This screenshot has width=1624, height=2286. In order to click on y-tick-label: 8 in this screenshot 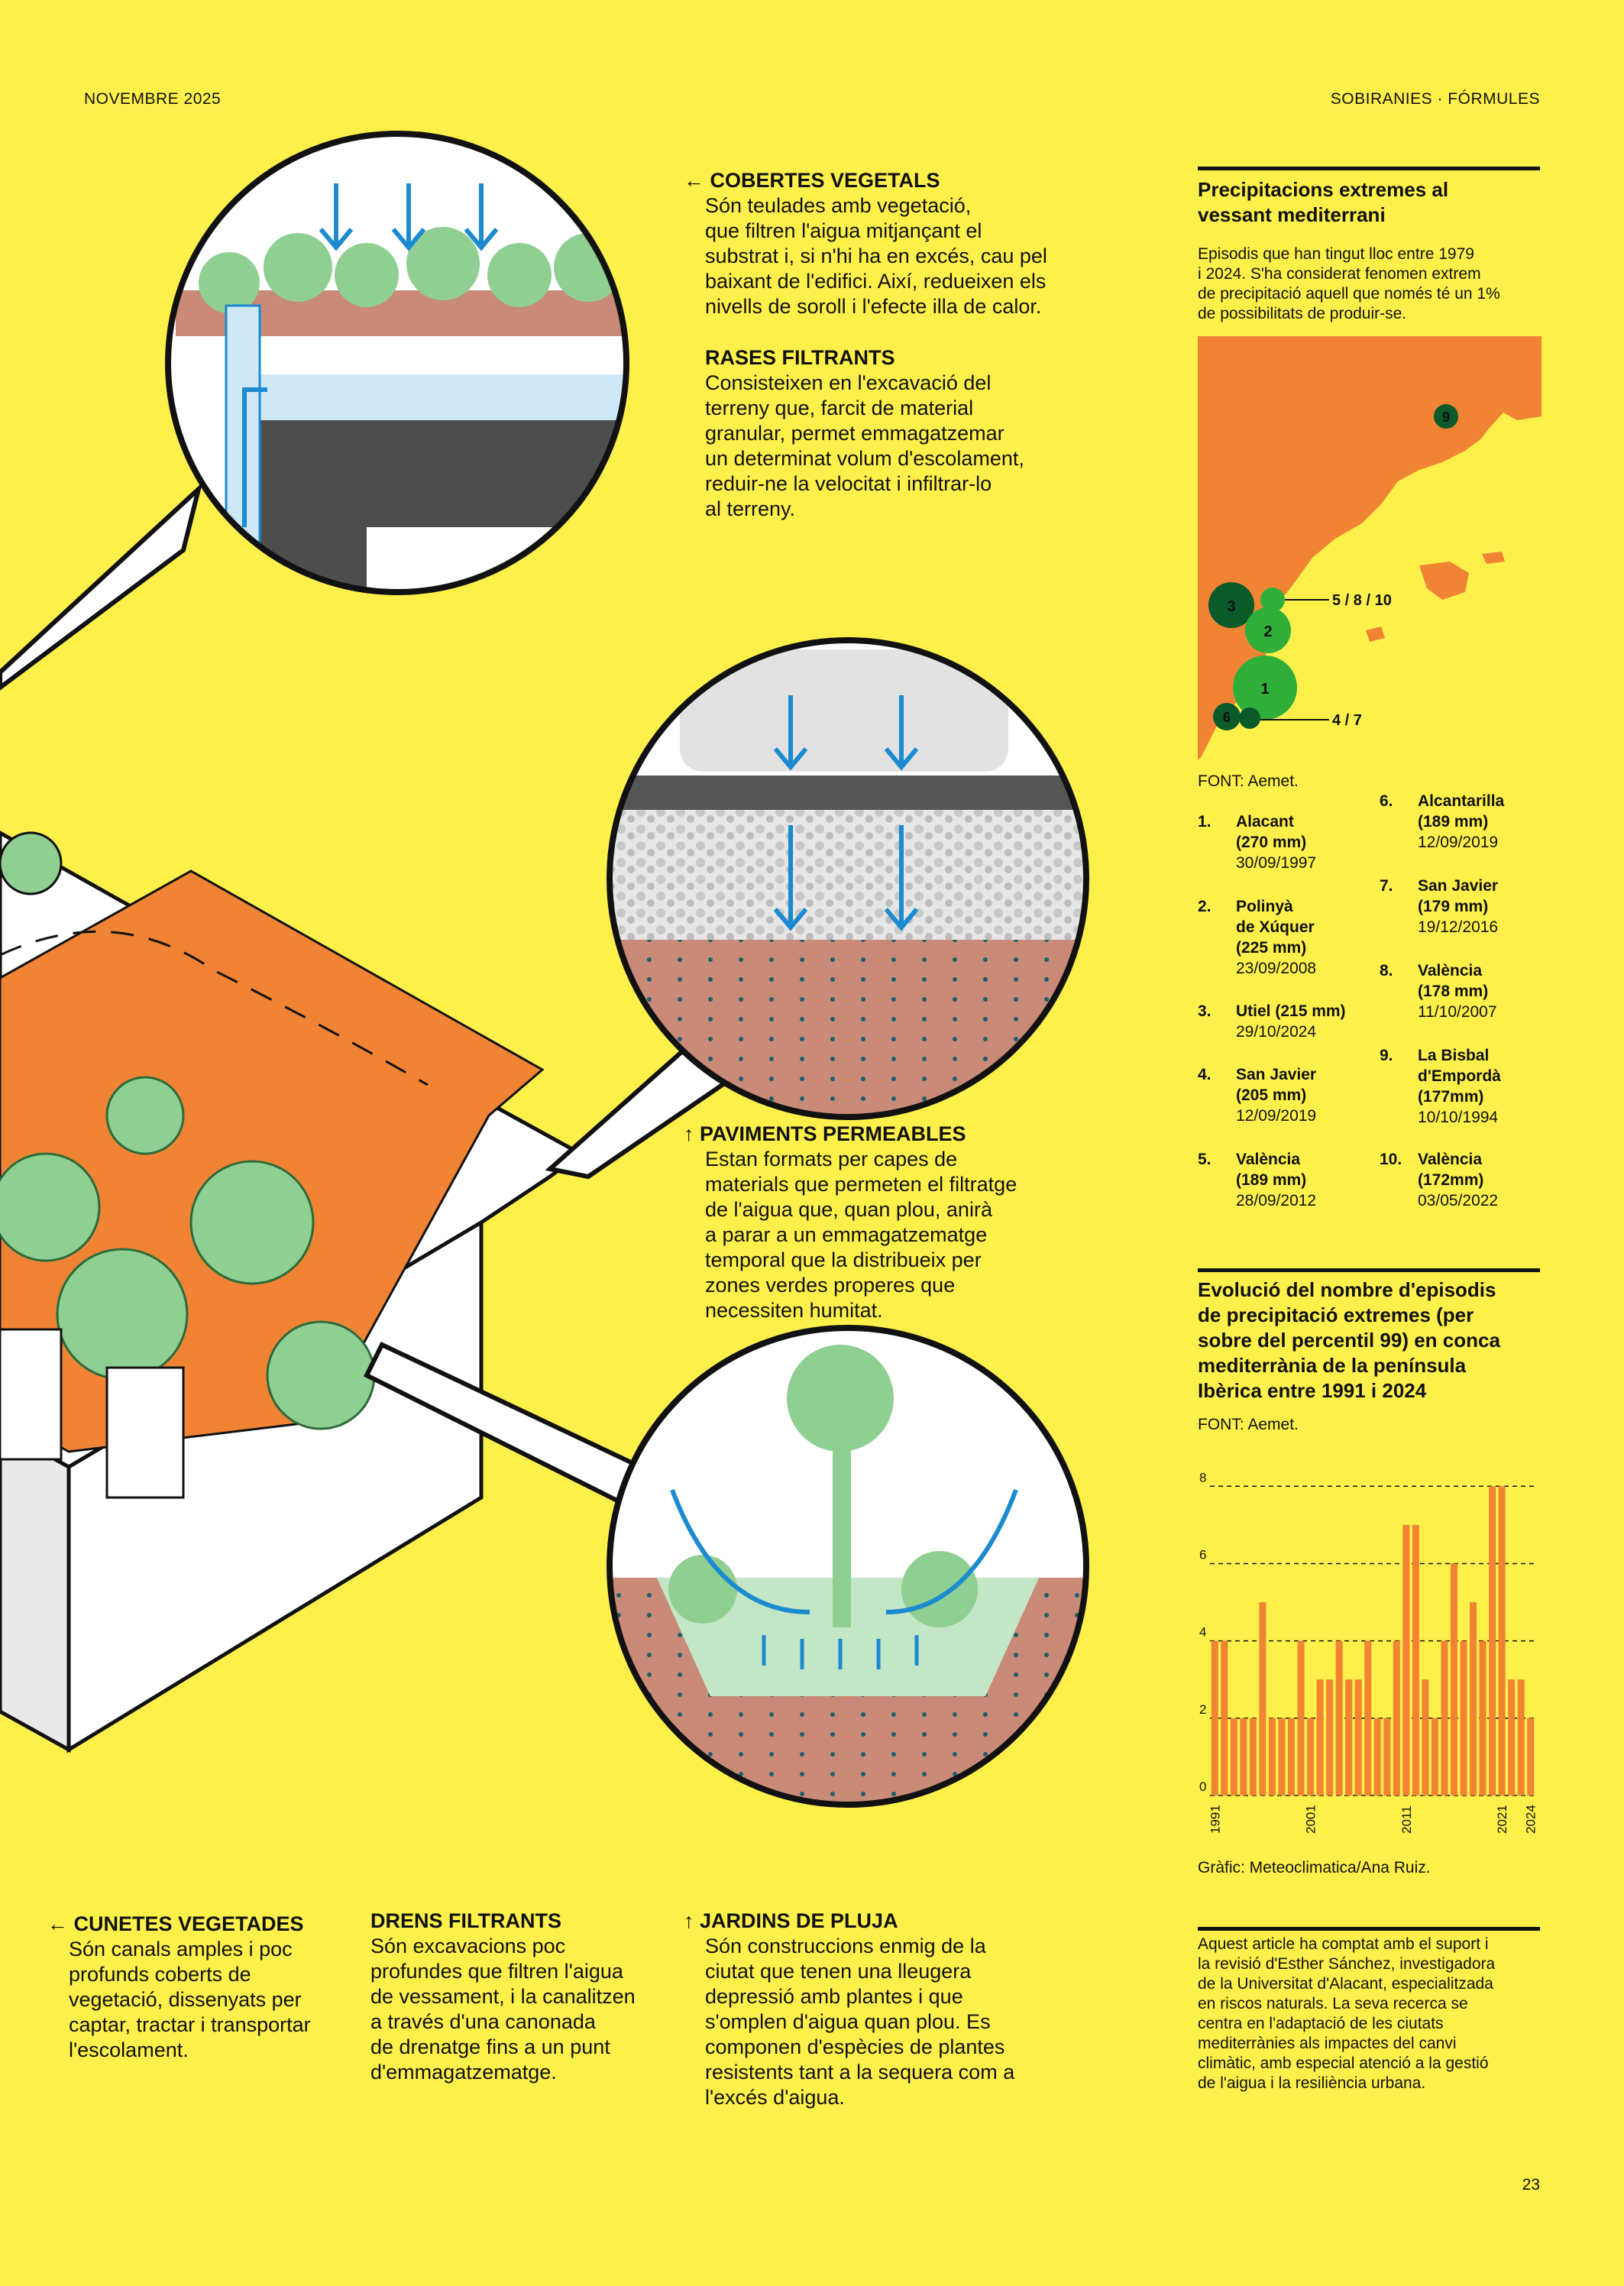, I will do `click(1202, 1477)`.